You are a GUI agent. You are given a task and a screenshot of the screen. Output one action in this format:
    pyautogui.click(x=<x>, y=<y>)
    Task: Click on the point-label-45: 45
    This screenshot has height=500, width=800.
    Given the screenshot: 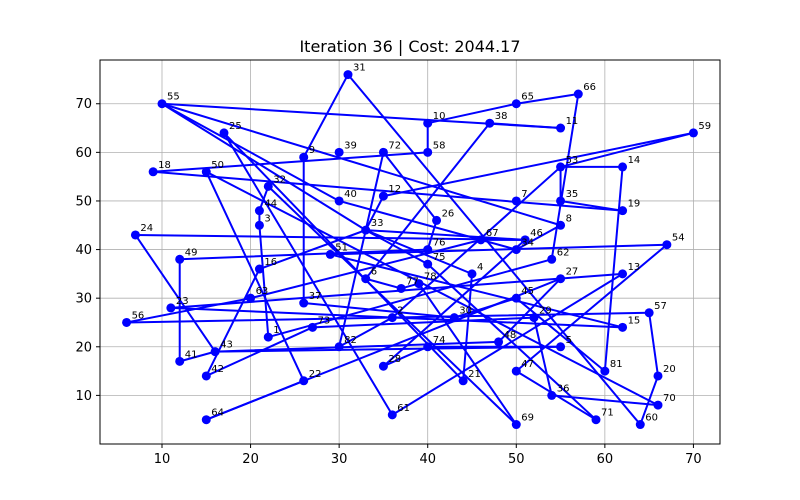 What is the action you would take?
    pyautogui.click(x=527, y=291)
    